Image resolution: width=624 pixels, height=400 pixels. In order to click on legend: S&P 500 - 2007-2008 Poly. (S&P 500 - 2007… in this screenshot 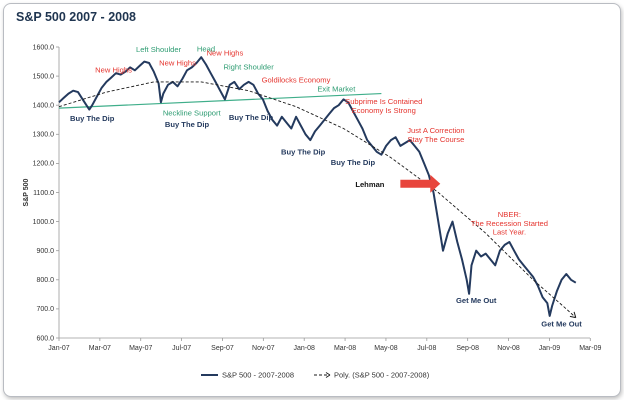, I will do `click(315, 375)`.